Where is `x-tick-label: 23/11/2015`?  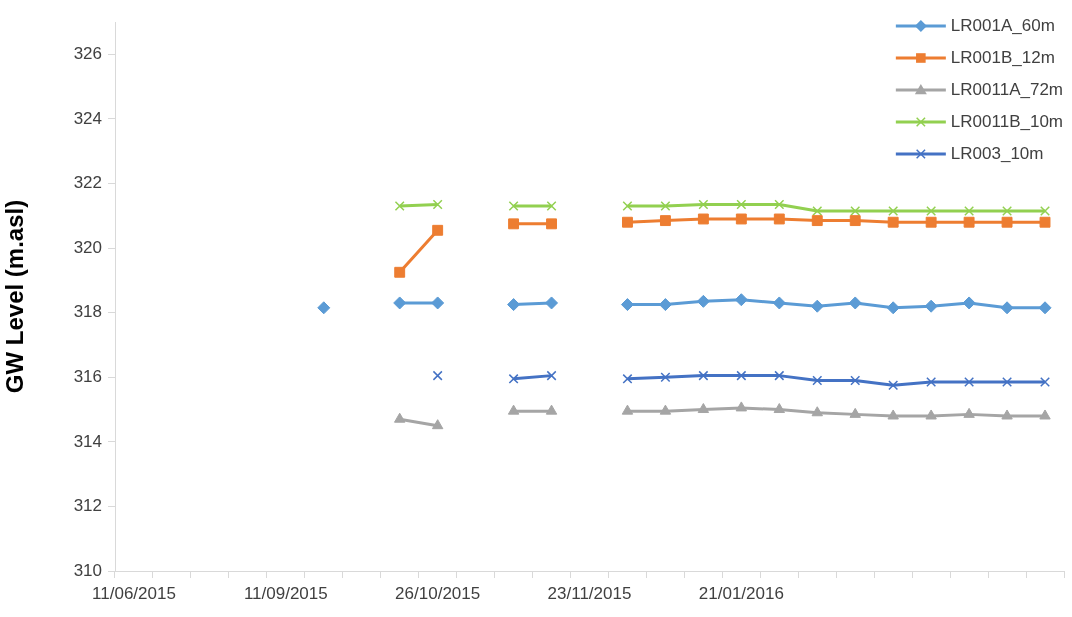 x-tick-label: 23/11/2015 is located at coordinates (589, 593).